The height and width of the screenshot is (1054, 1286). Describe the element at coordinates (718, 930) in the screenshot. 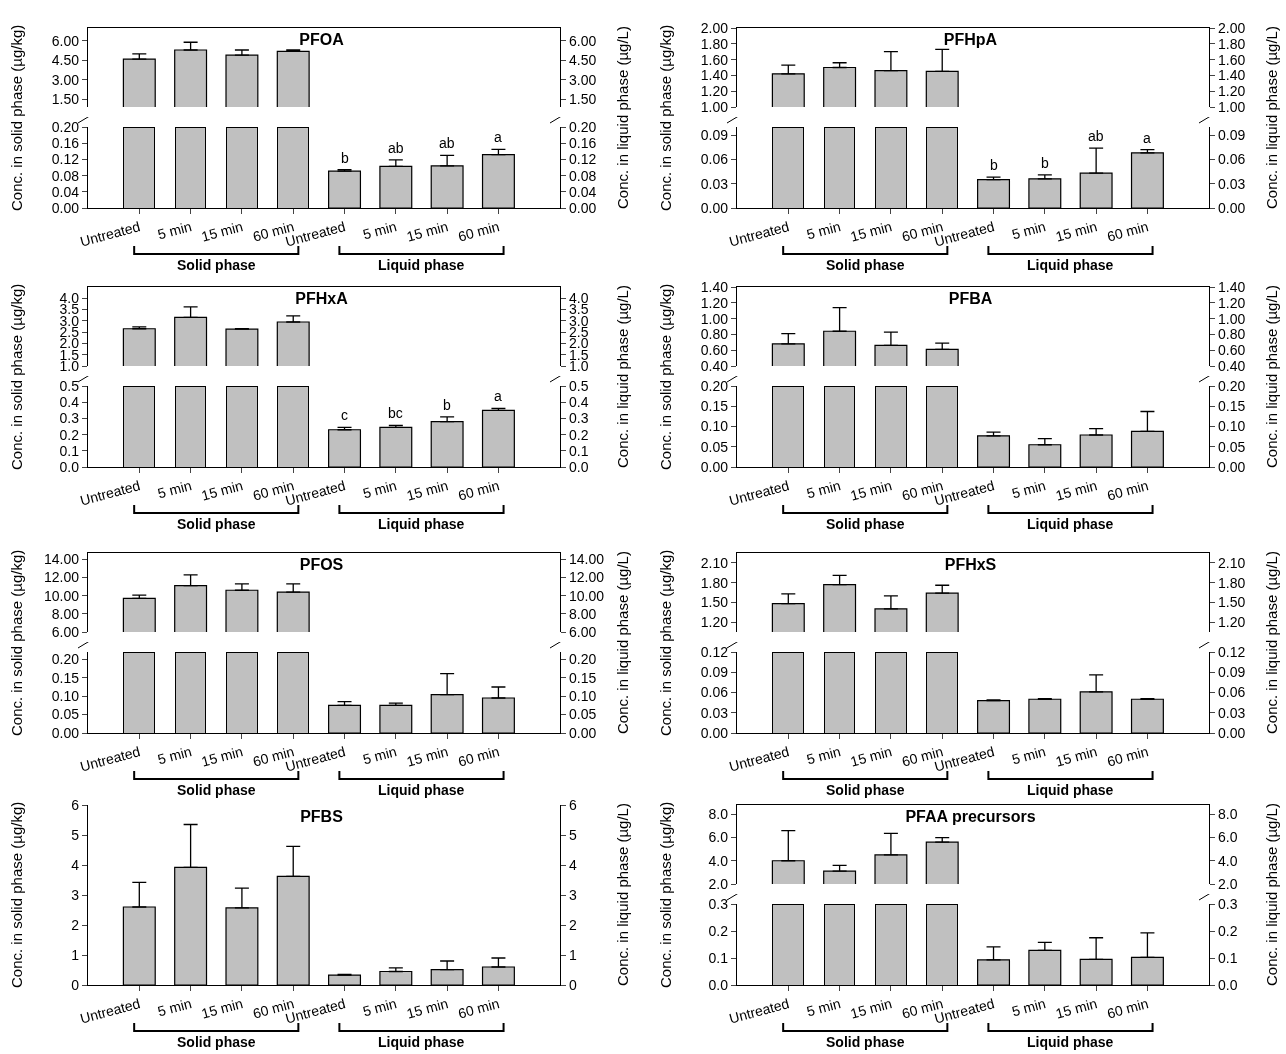

I see `y-tick-label: 0.2` at that location.